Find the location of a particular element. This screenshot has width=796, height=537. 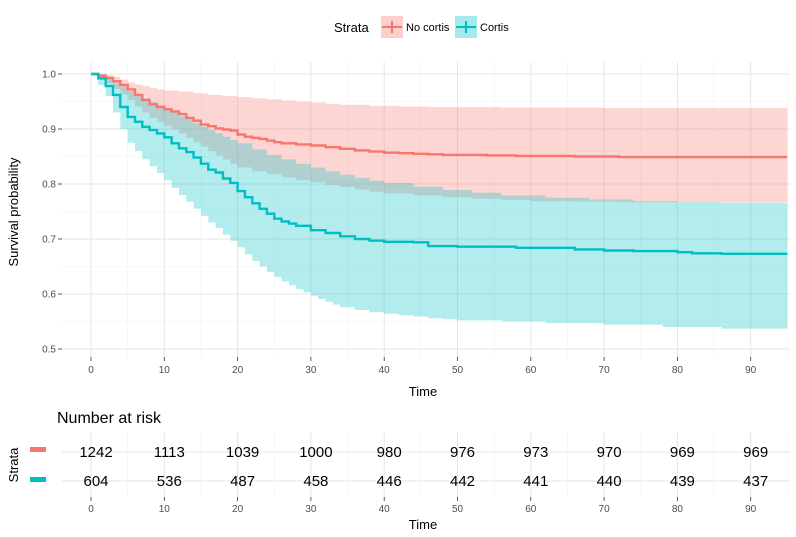

risk-count-cortis: 604 is located at coordinates (95, 481).